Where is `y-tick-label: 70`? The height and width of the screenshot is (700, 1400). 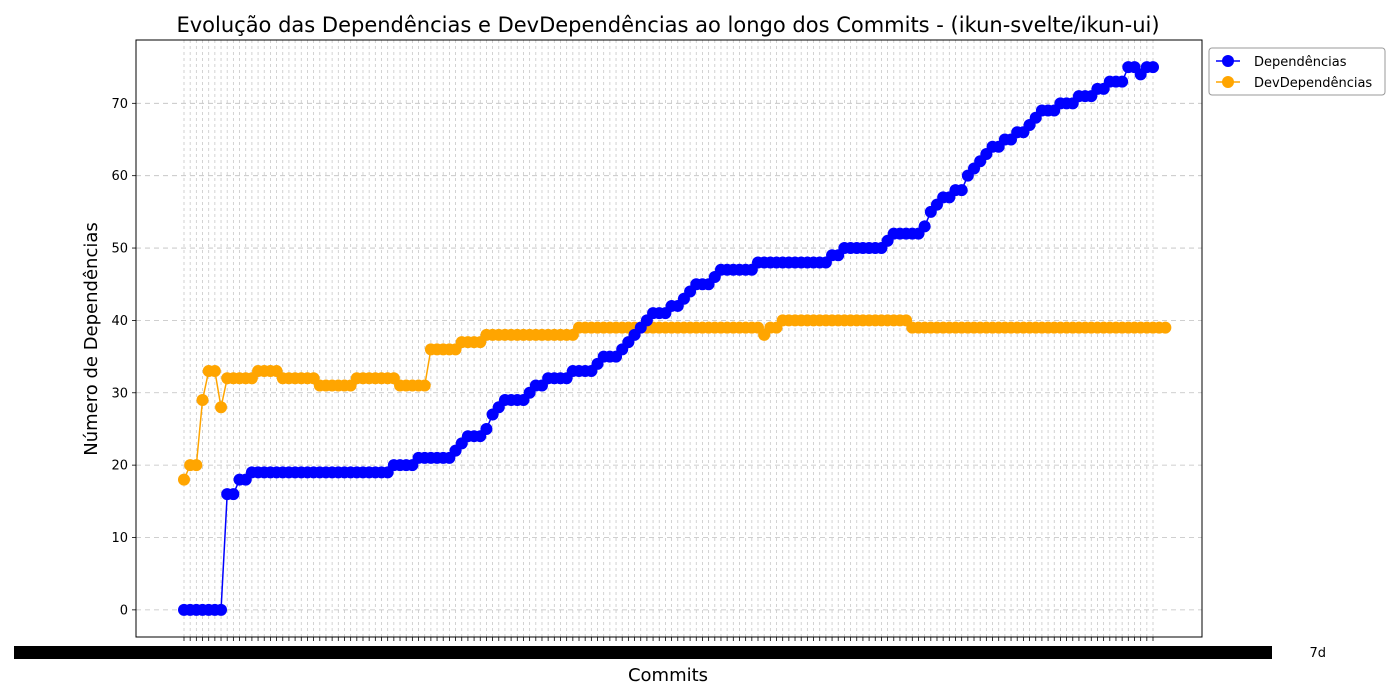
y-tick-label: 70 is located at coordinates (119, 104).